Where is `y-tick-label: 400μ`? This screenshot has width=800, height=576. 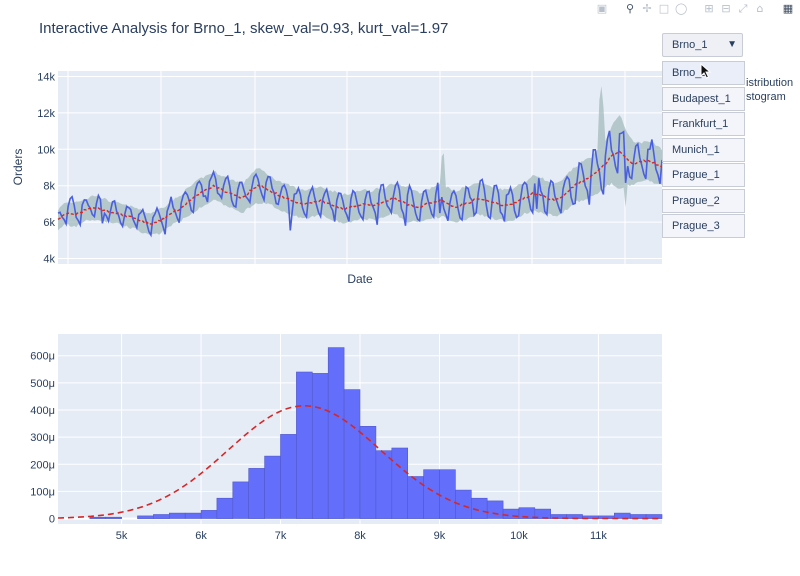
y-tick-label: 400μ is located at coordinates (42, 411).